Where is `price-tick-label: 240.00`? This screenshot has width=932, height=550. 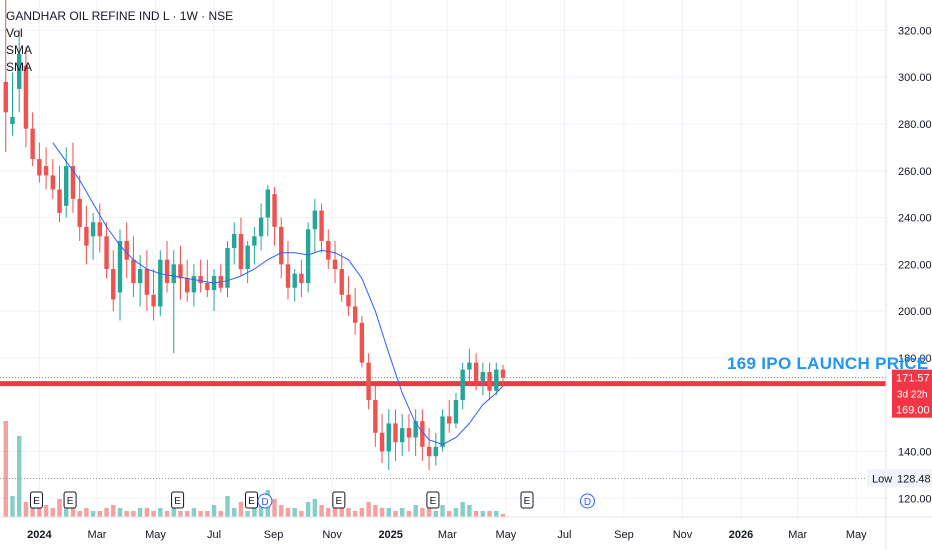
price-tick-label: 240.00 is located at coordinates (915, 219).